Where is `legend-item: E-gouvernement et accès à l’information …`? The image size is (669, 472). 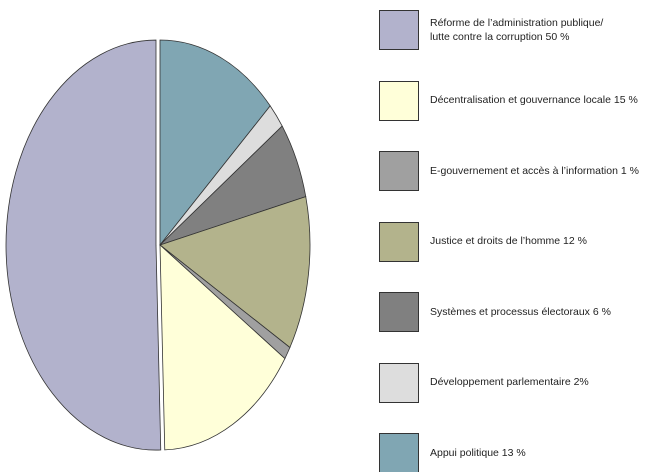 legend-item: E-gouvernement et accès à l’information … is located at coordinates (524, 171).